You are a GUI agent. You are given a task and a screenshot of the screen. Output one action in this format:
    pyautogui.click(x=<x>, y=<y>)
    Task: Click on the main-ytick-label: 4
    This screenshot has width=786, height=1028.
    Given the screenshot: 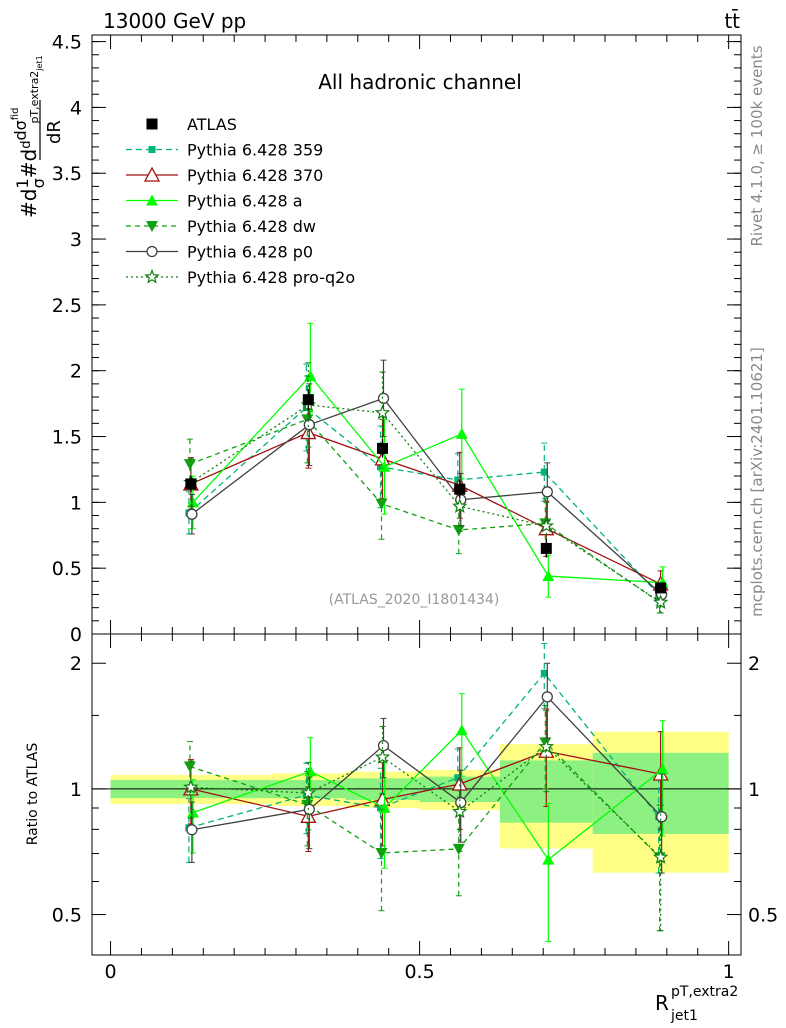 What is the action you would take?
    pyautogui.click(x=76, y=108)
    